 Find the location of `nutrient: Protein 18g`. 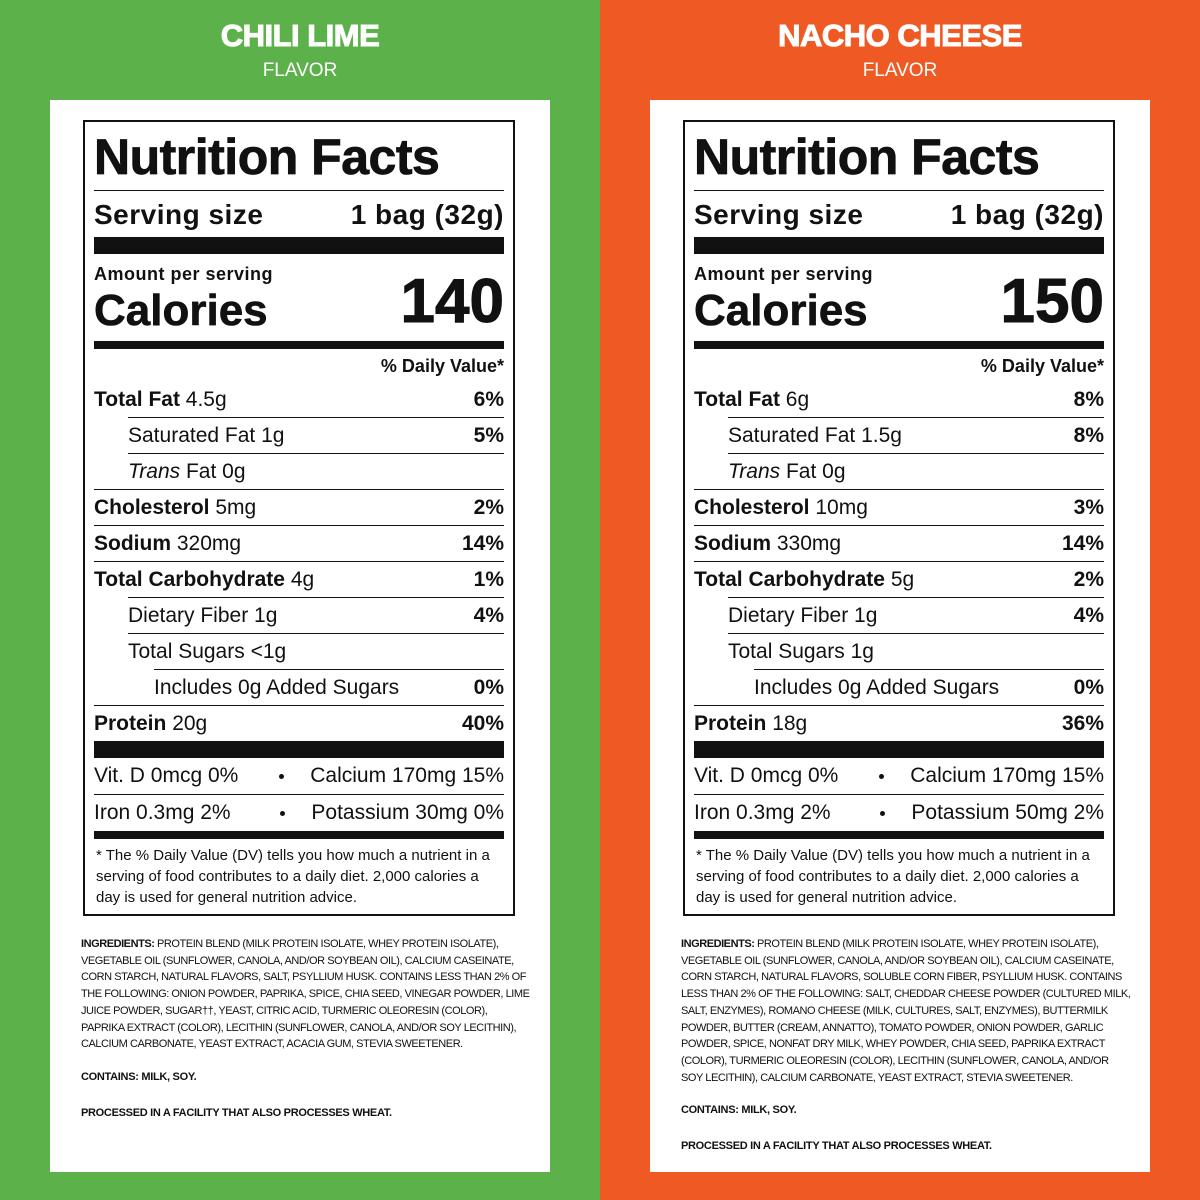

nutrient: Protein 18g is located at coordinates (750, 724).